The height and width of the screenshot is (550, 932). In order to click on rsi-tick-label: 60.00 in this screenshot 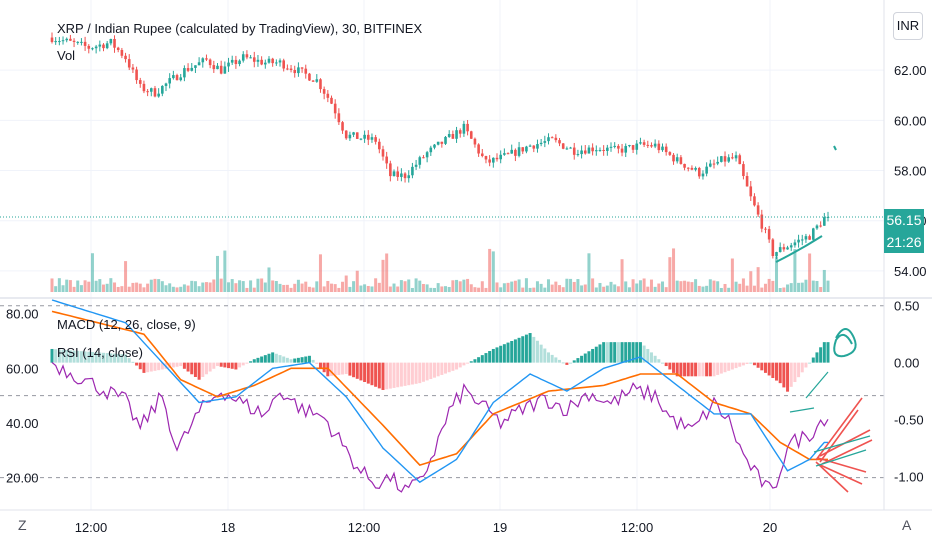, I will do `click(22, 368)`.